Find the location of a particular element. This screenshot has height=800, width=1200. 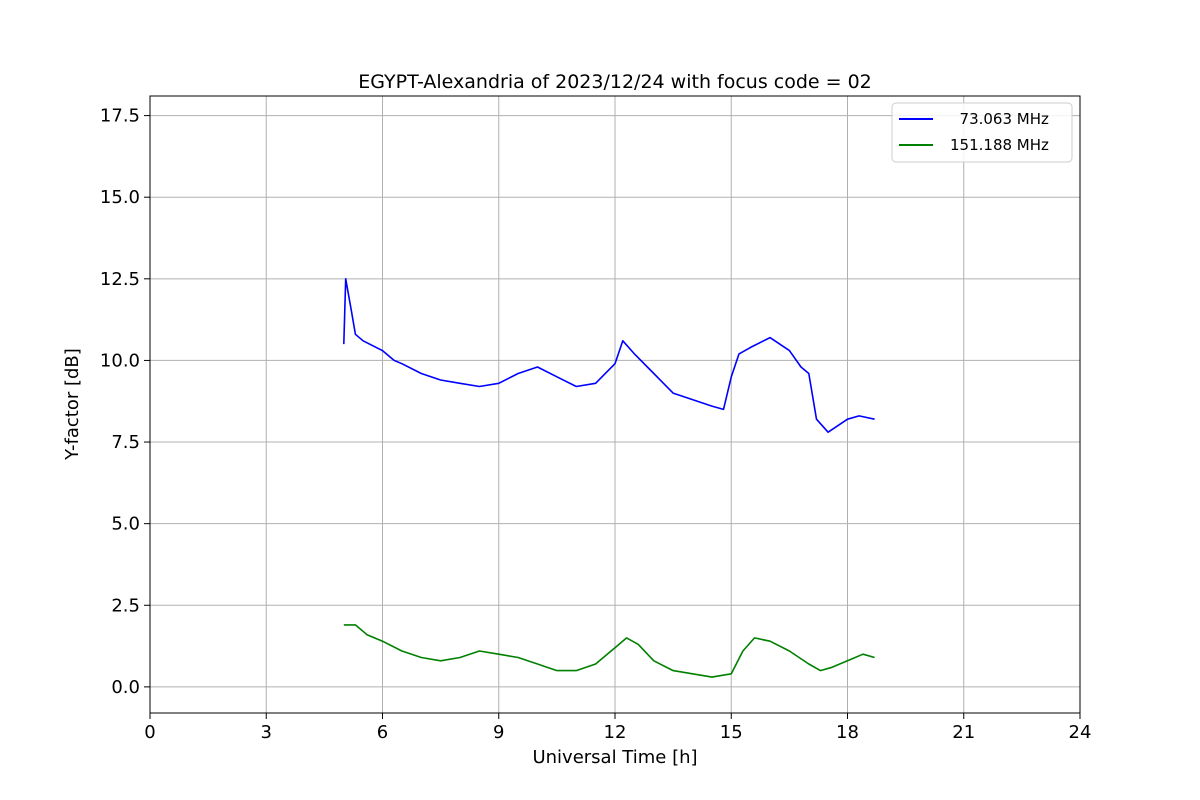

x-tick-label: 18 is located at coordinates (847, 732).